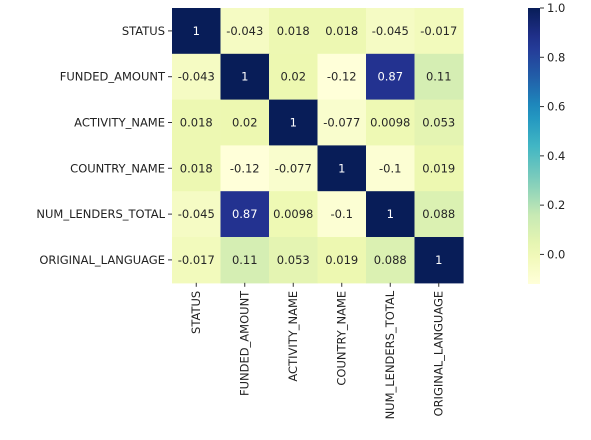 The image size is (591, 440). I want to click on x-tick-label: NUM_LENDERS_TOTAL, so click(390, 354).